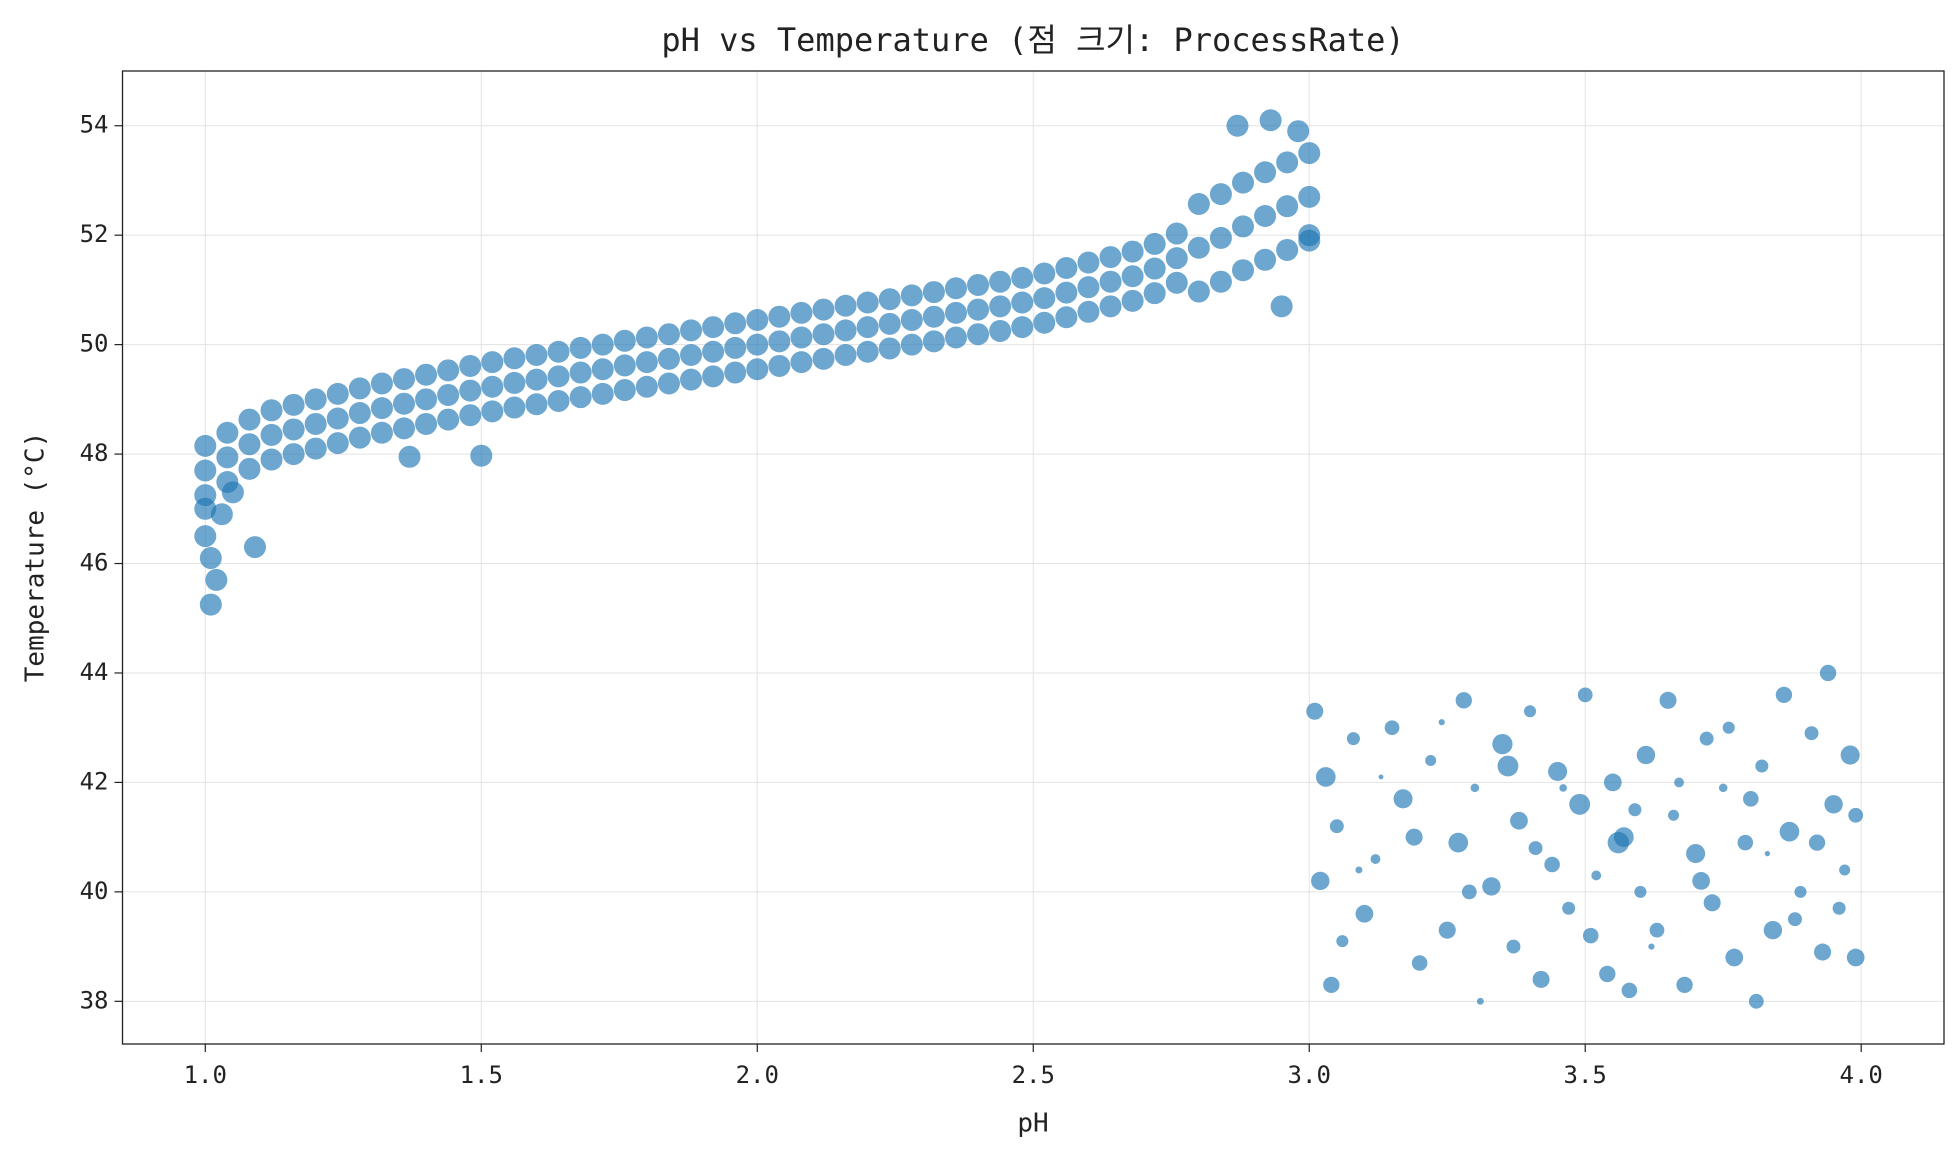 This screenshot has height=1162, width=1960. Describe the element at coordinates (94, 891) in the screenshot. I see `y-tick-label: 40` at that location.